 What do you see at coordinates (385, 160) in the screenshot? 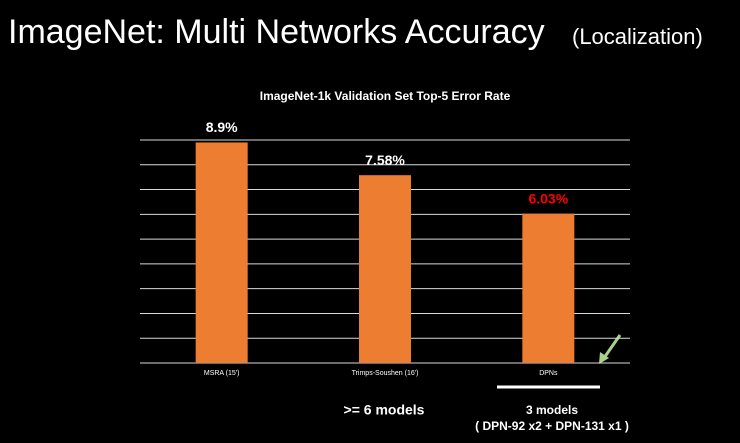
I see `value-label: 7.58%` at bounding box center [385, 160].